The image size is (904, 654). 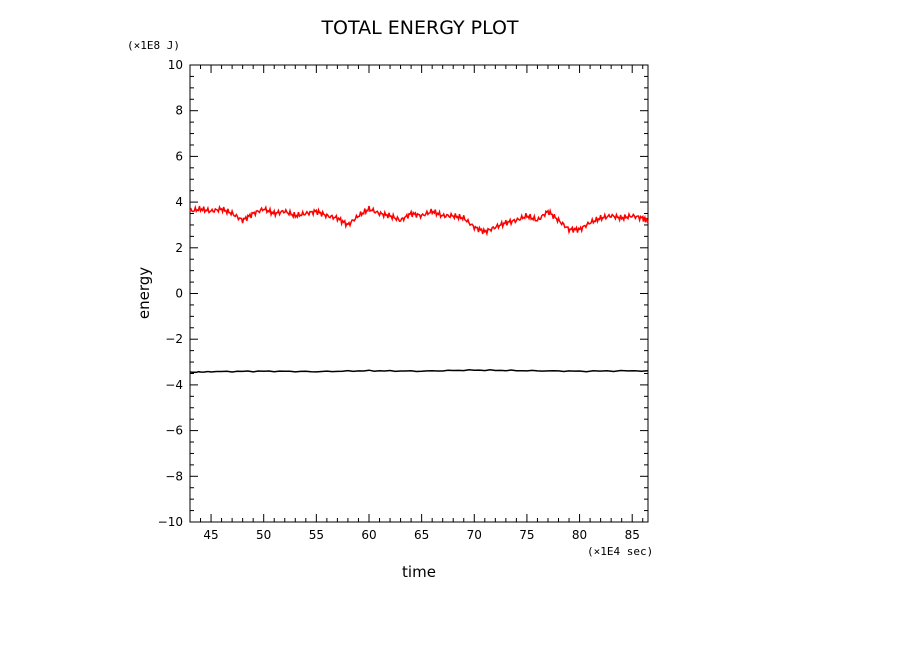 What do you see at coordinates (316, 535) in the screenshot?
I see `x-tick-label: 55` at bounding box center [316, 535].